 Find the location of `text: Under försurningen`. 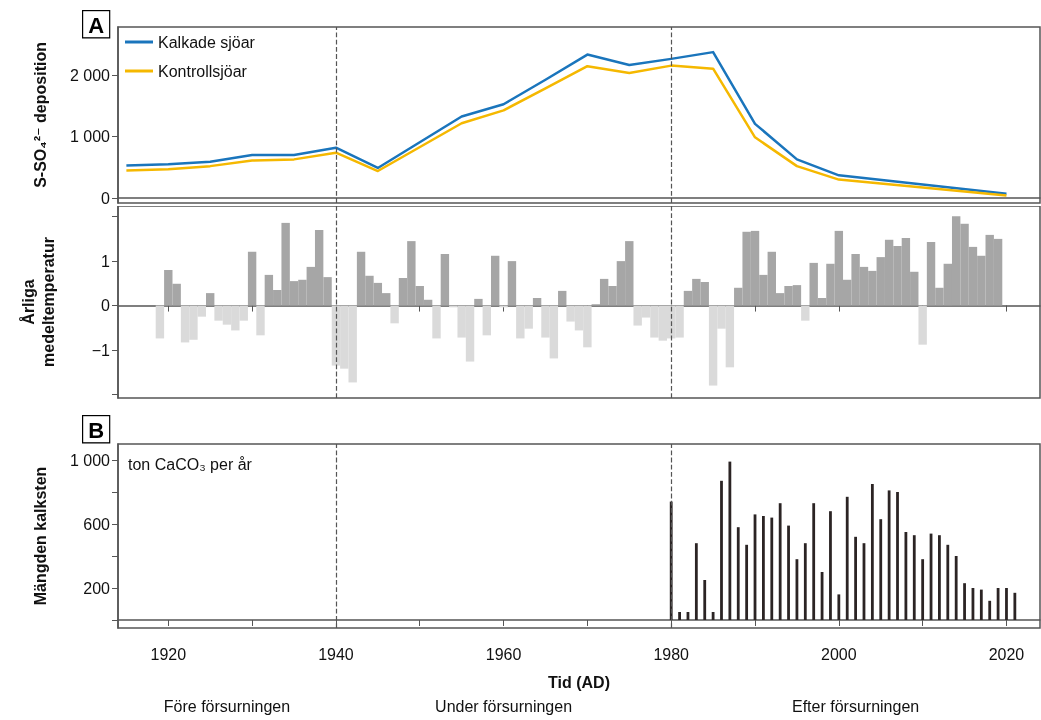

text: Under försurningen is located at coordinates (504, 706).